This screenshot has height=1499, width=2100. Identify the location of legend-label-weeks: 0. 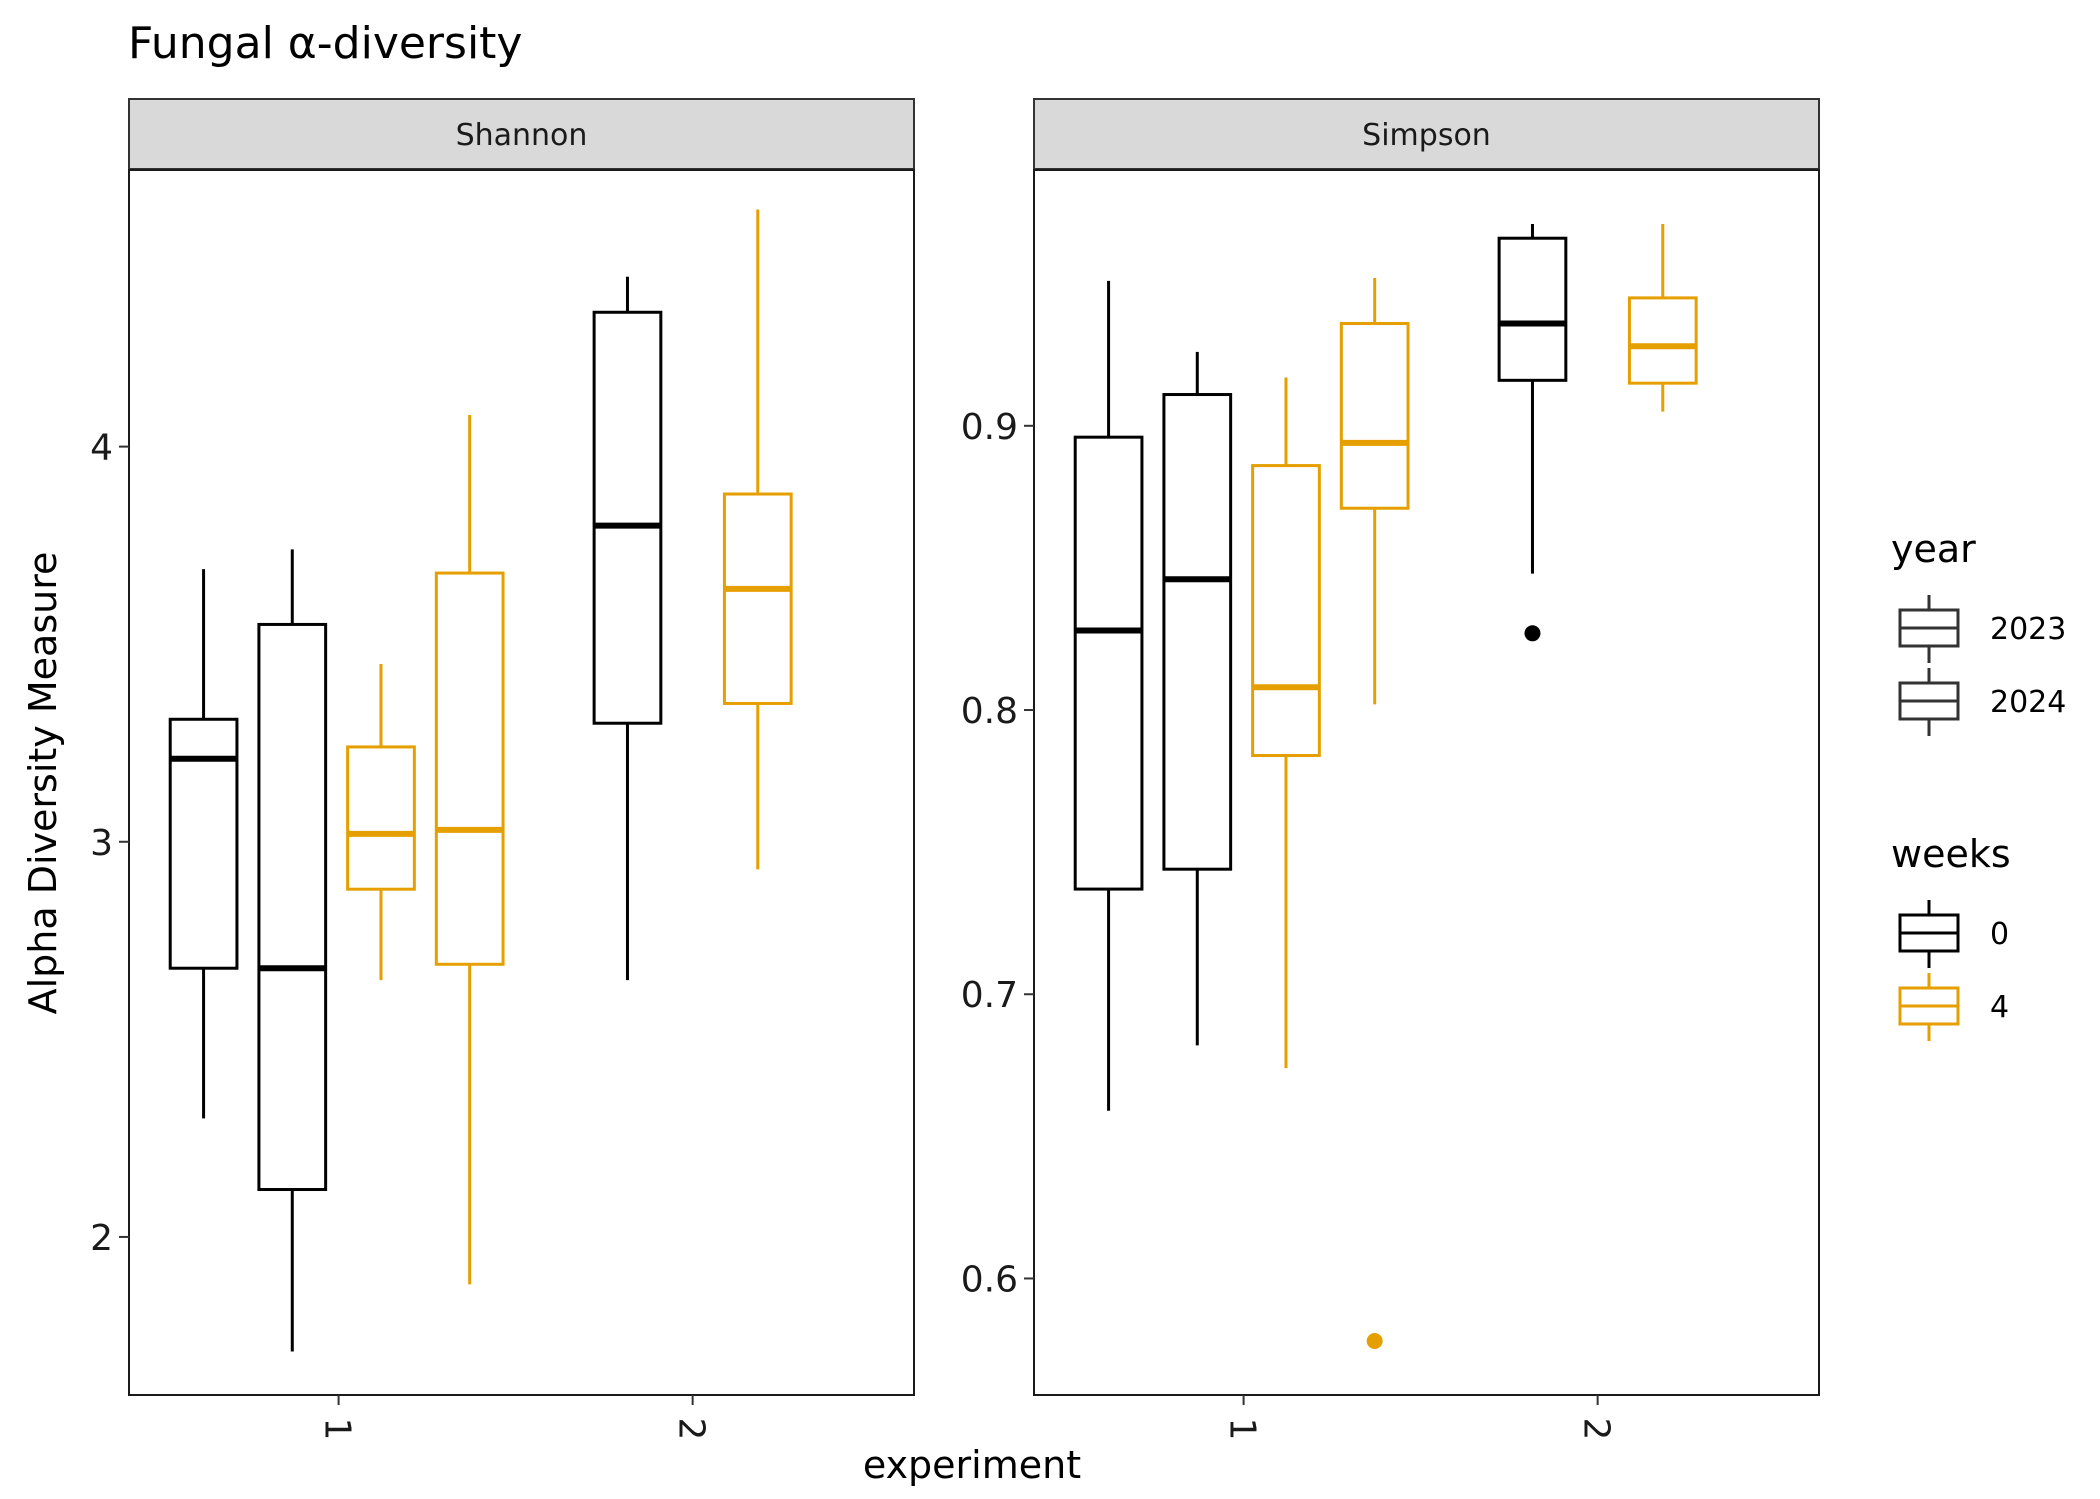
(1999, 934).